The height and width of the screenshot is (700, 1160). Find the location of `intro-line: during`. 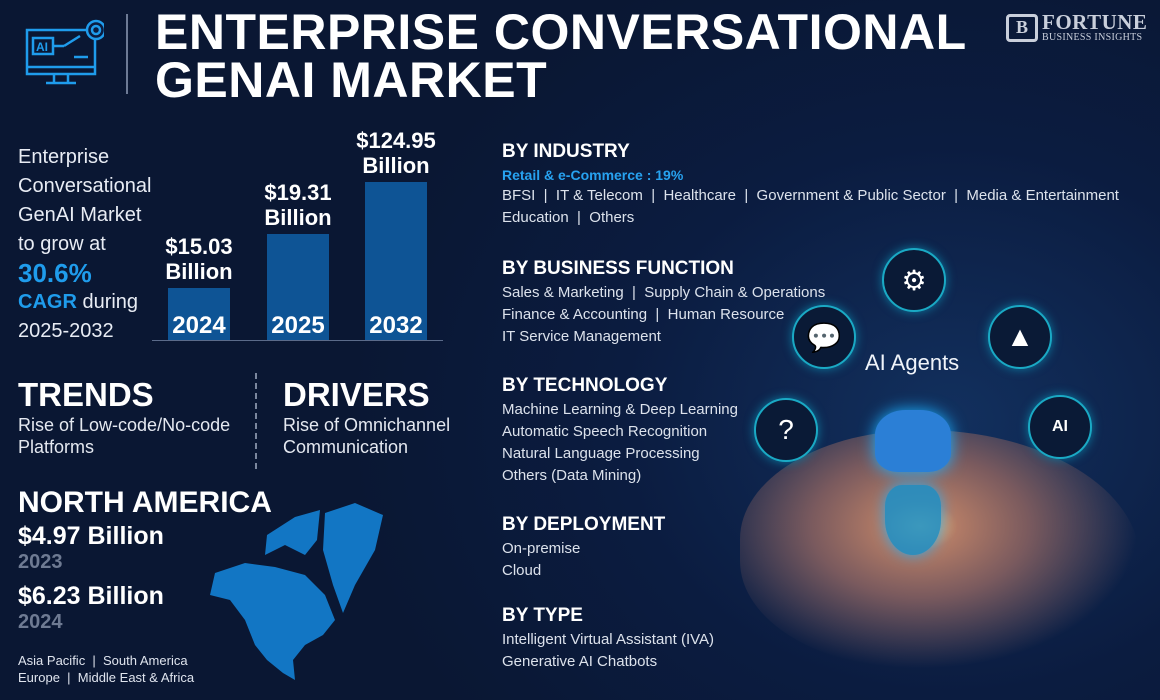

intro-line: during is located at coordinates (107, 302).